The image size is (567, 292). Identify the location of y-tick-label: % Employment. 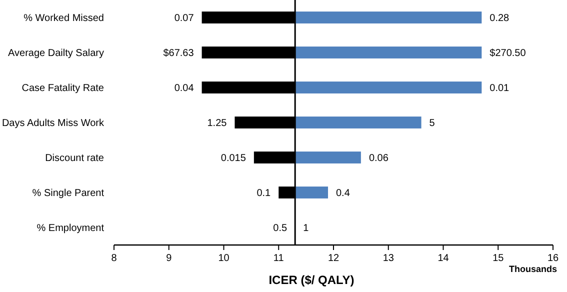
(70, 228).